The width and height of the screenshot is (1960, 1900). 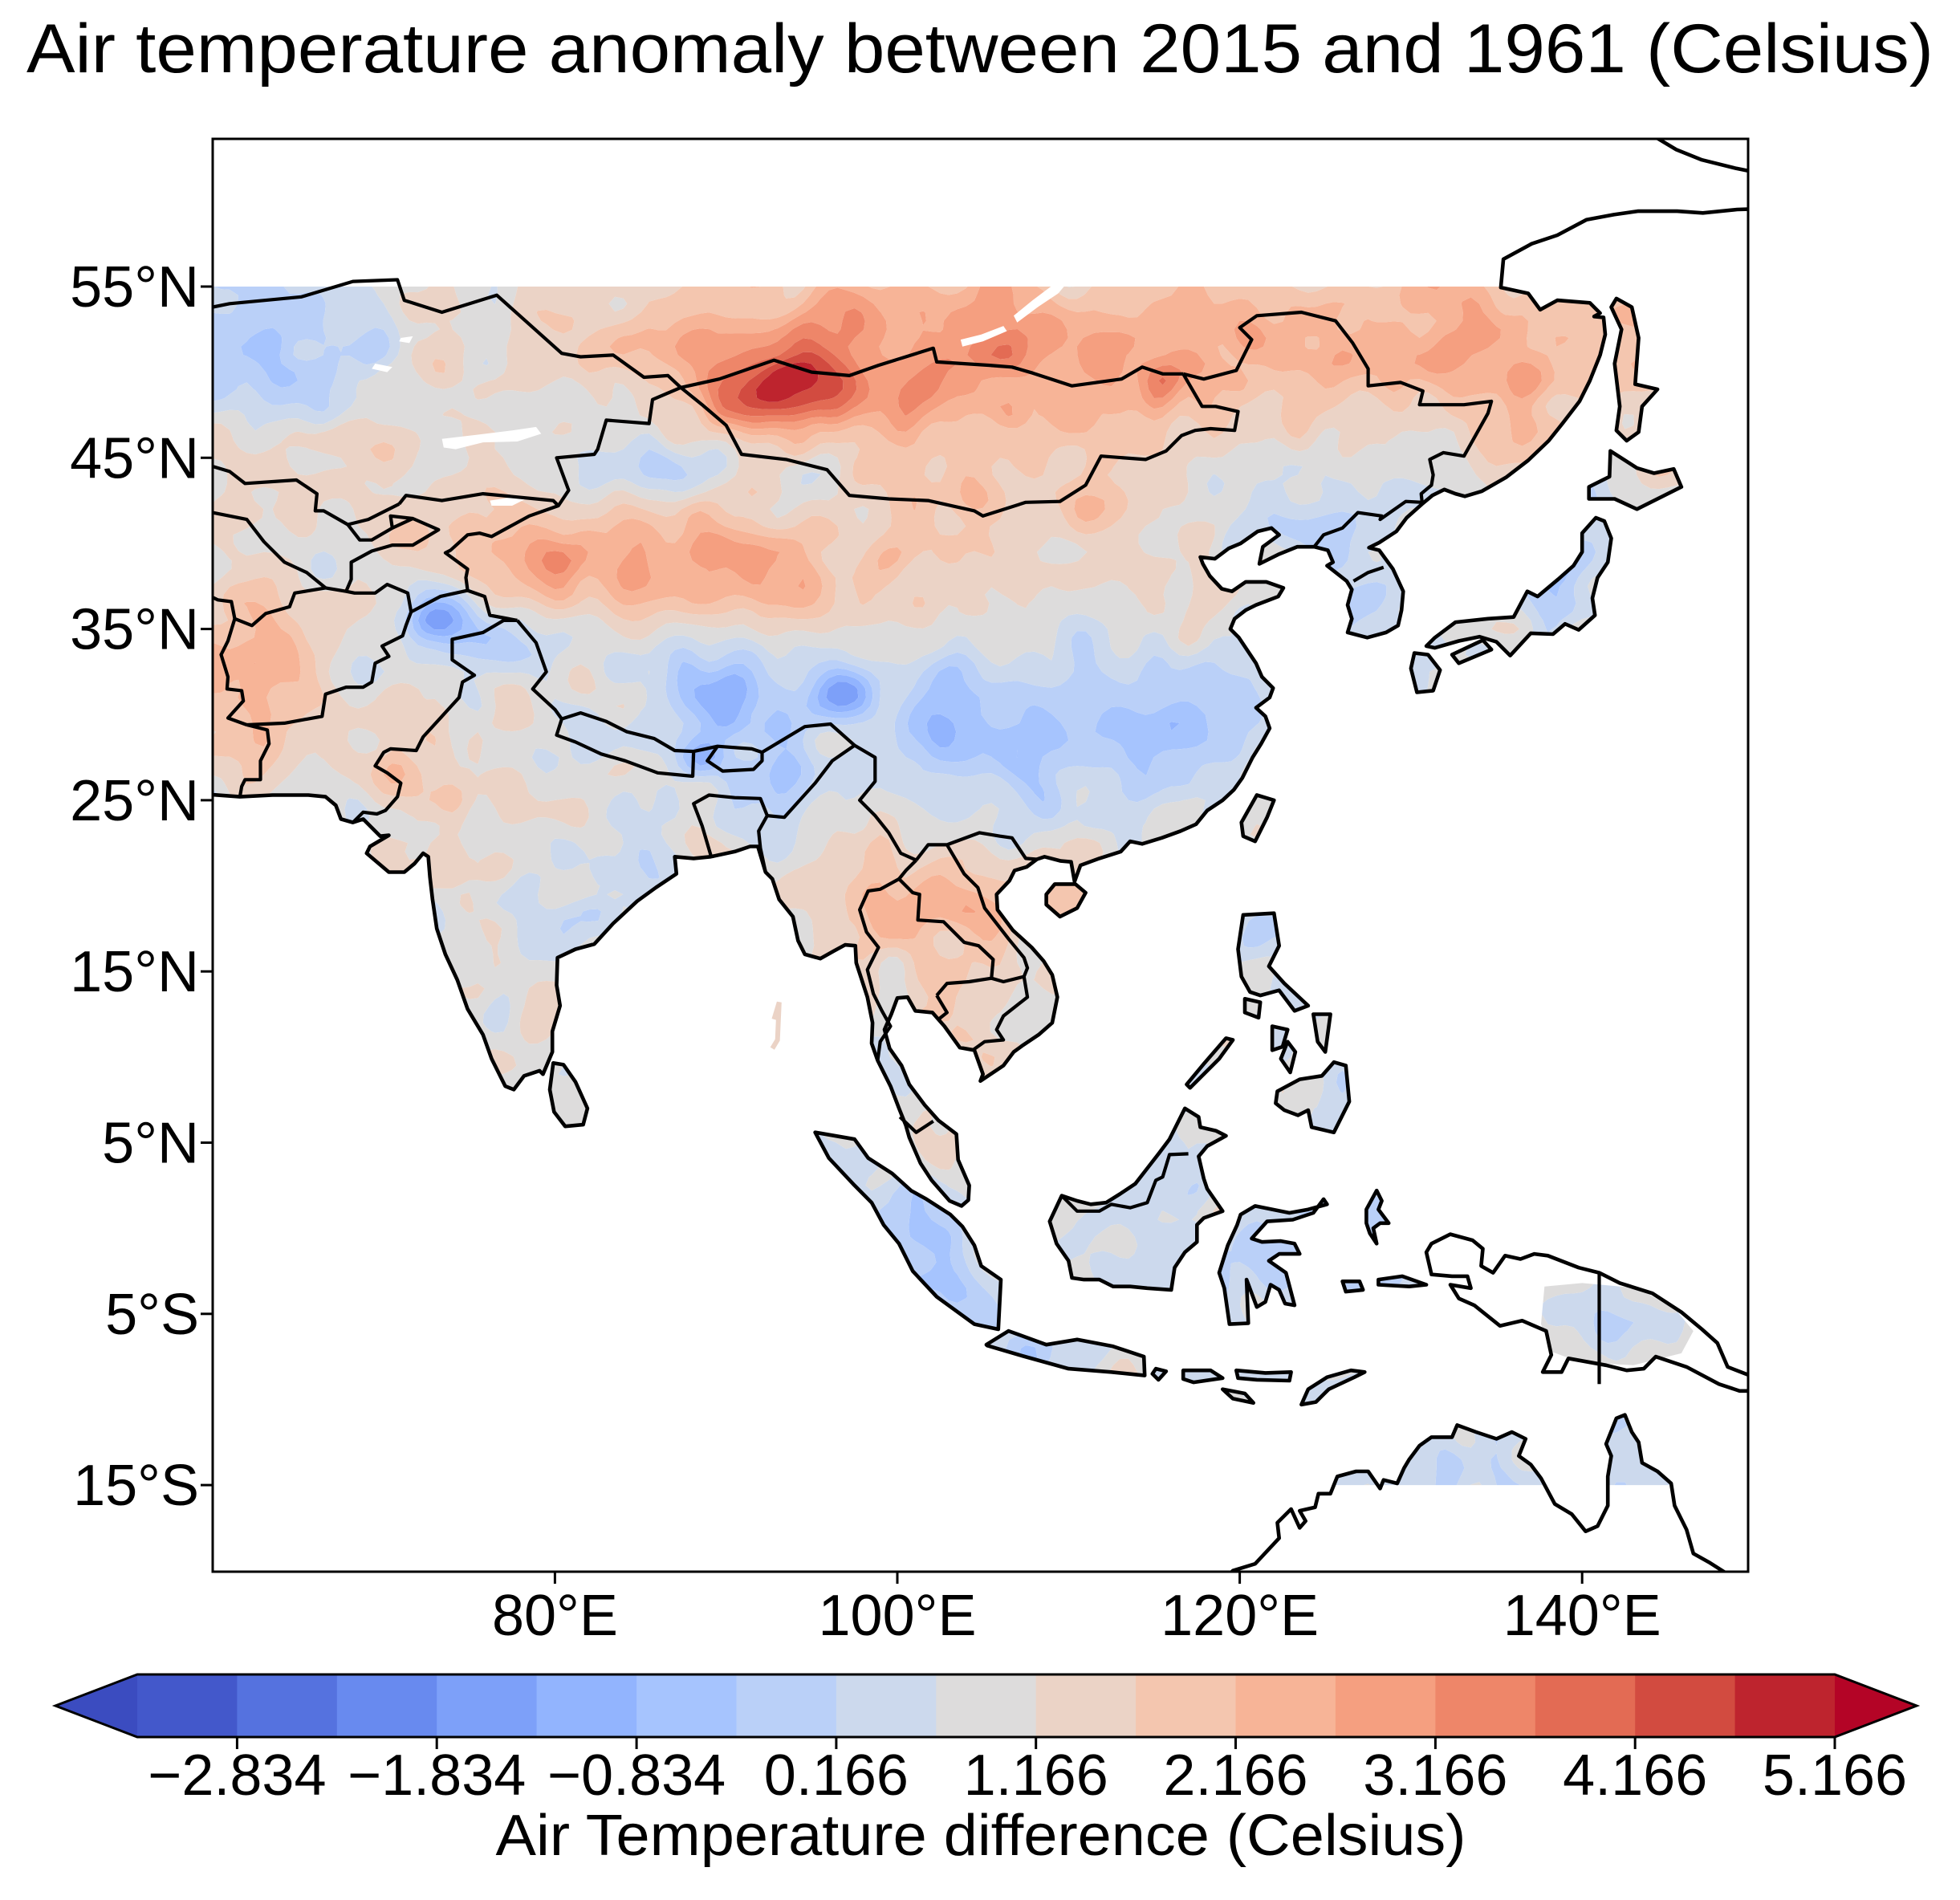 What do you see at coordinates (136, 1486) in the screenshot?
I see `svg-text: 15°S` at bounding box center [136, 1486].